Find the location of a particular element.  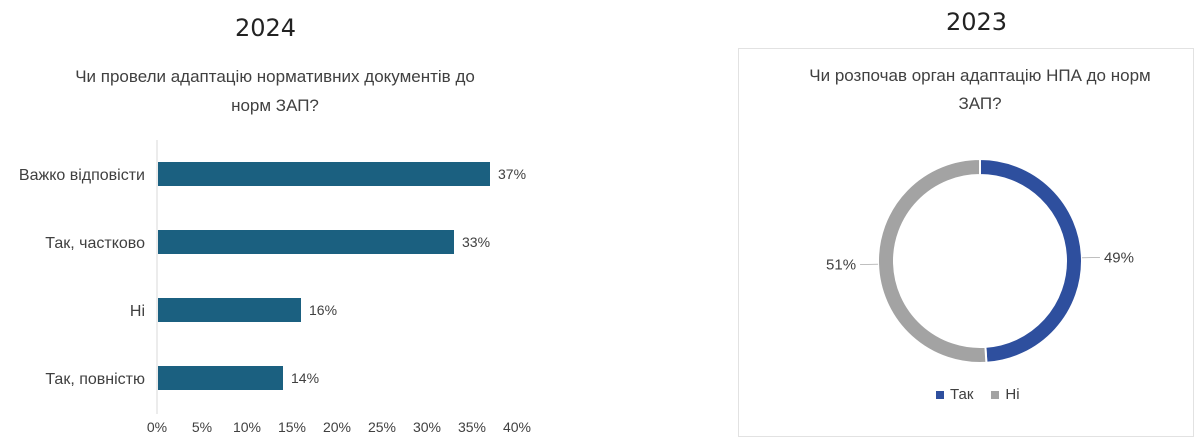

x-tick-label: 0% is located at coordinates (157, 427).